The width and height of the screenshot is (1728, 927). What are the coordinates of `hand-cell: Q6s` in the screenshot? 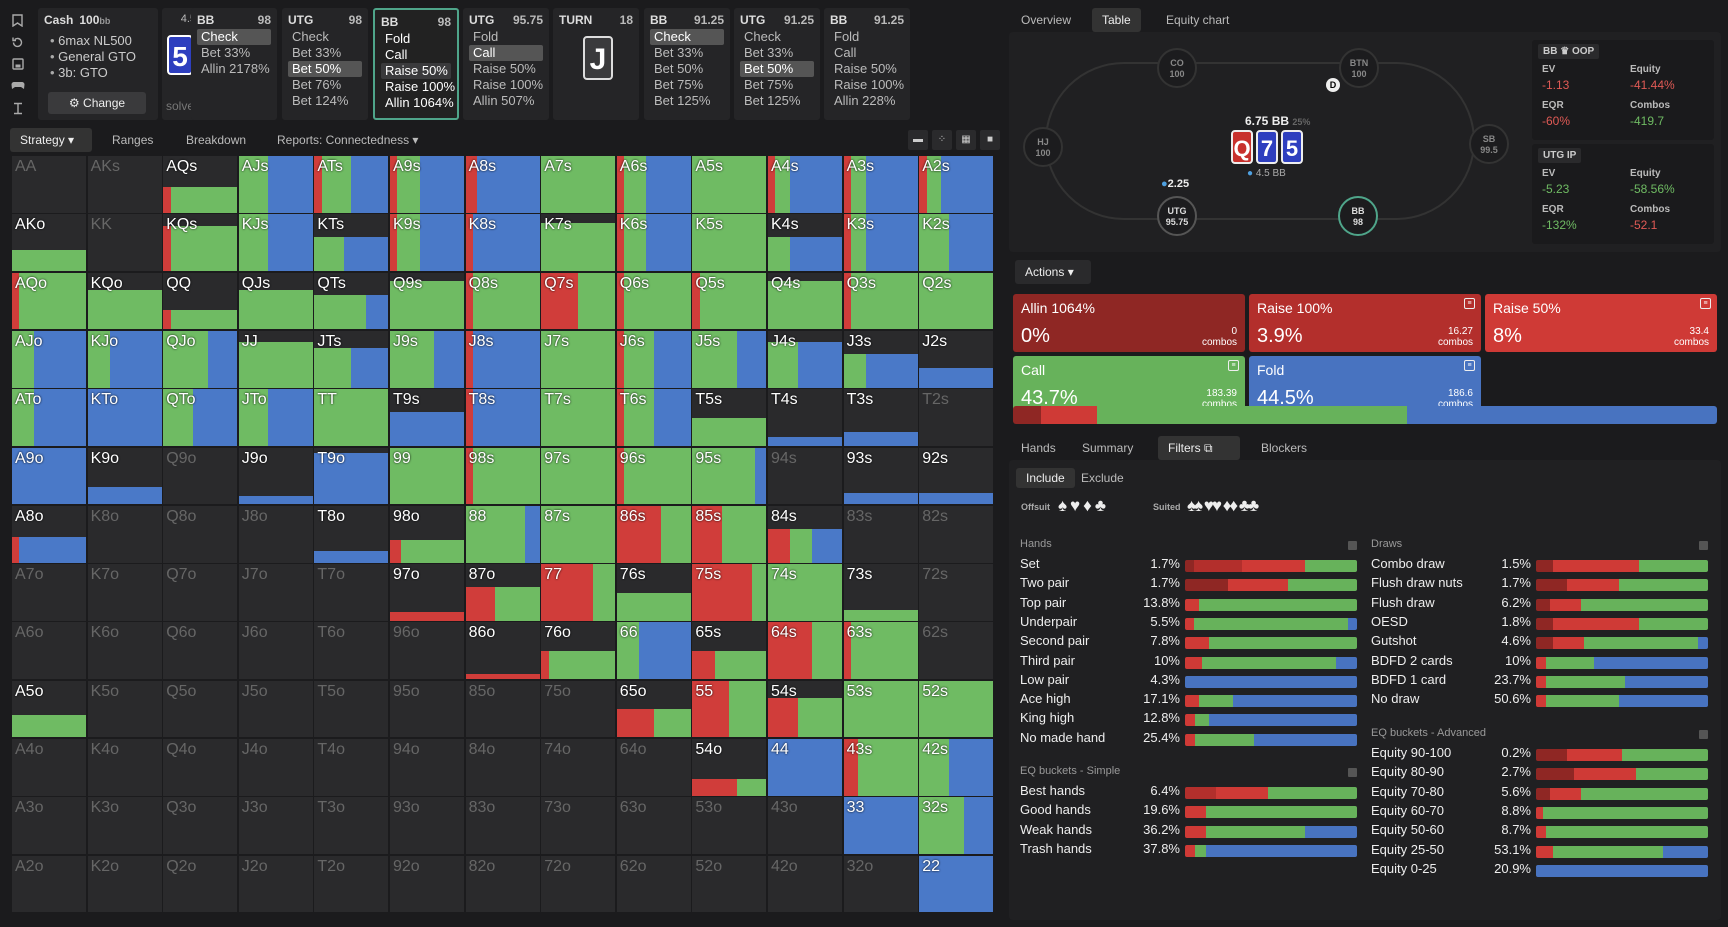 It's located at (653, 301).